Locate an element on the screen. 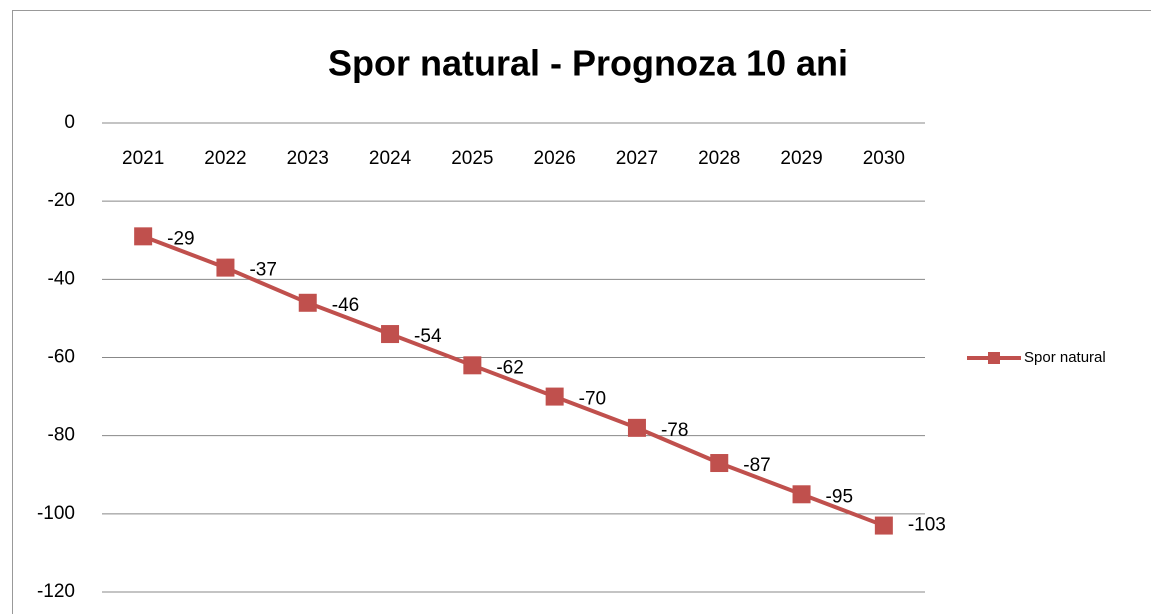 The image size is (1151, 614). data-label: -78 is located at coordinates (674, 430).